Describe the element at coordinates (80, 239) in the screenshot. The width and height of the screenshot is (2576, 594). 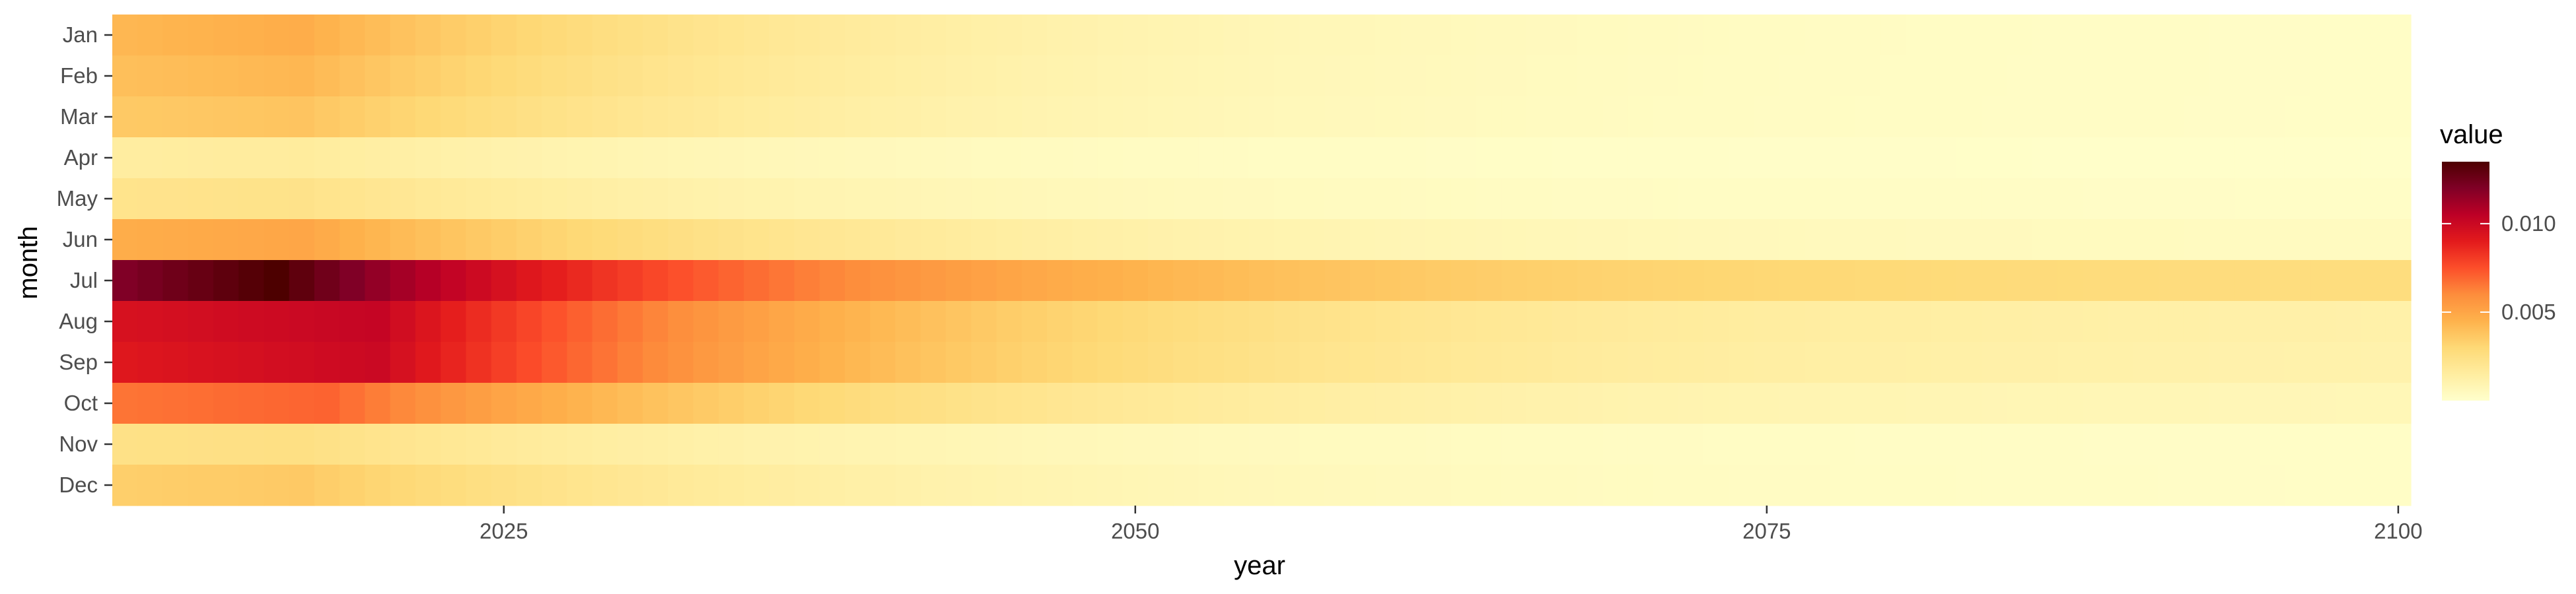
I see `y-tick-label: Jun` at that location.